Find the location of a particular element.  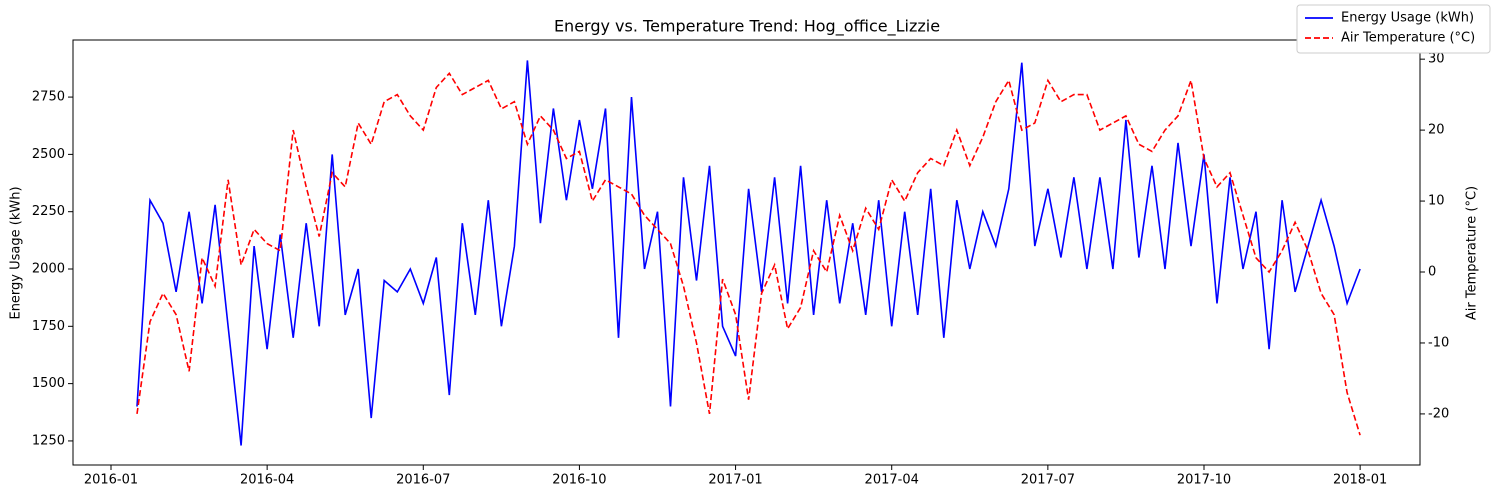

y-tick-label: 1250 is located at coordinates (48, 440).